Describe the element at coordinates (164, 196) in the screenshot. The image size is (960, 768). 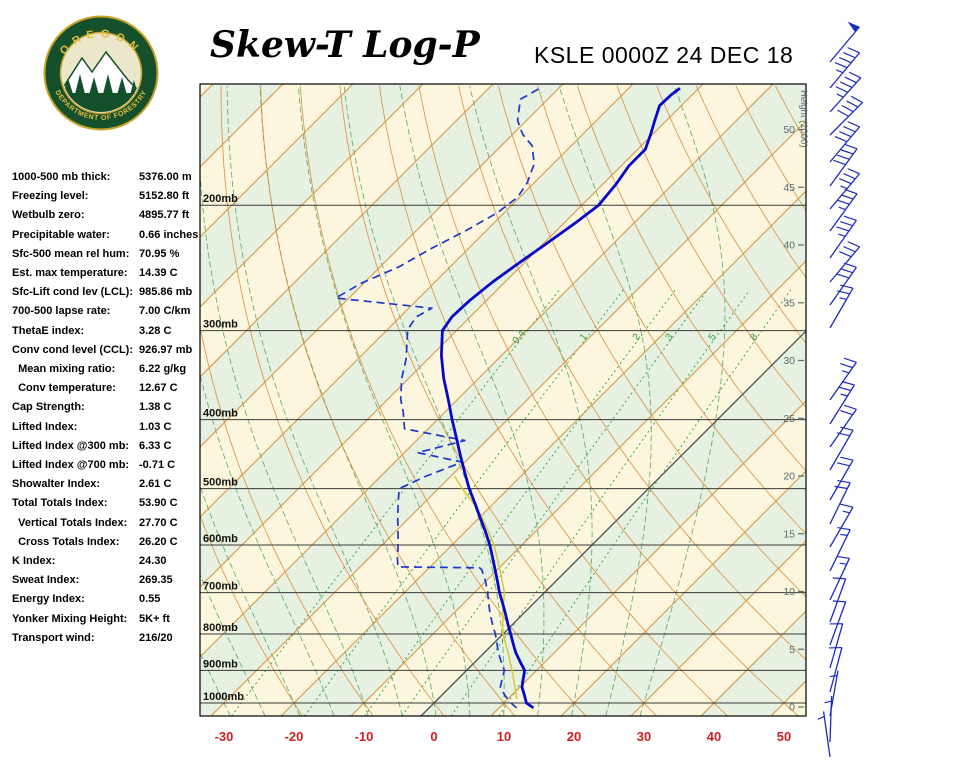
I see `index-value: 5152.80 ft` at that location.